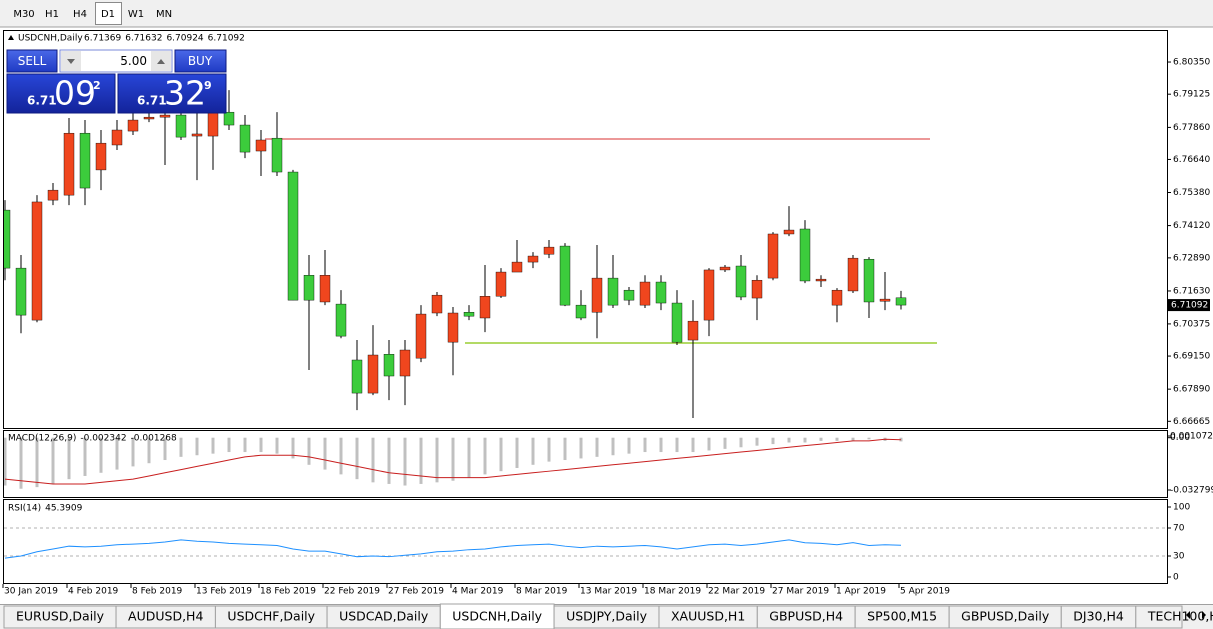 The width and height of the screenshot is (1213, 629). What do you see at coordinates (352, 592) in the screenshot?
I see `x-tick-label: 22 Feb 2019` at bounding box center [352, 592].